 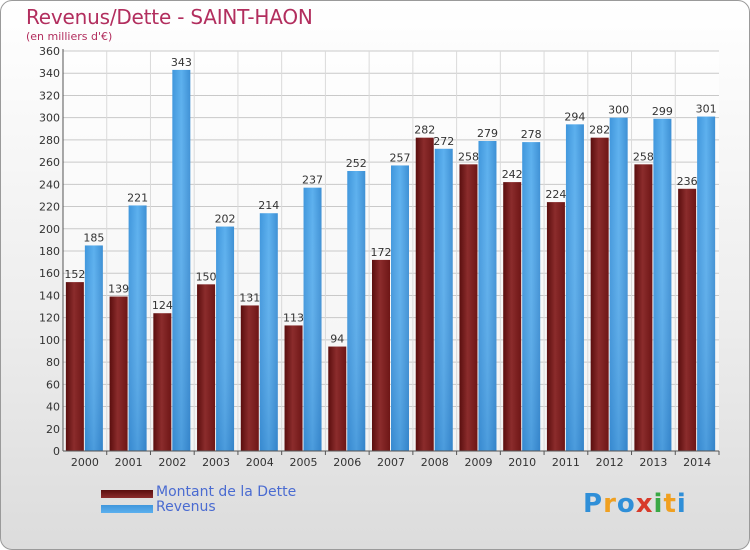 What do you see at coordinates (53, 384) in the screenshot?
I see `y-tick-label: 60` at bounding box center [53, 384].